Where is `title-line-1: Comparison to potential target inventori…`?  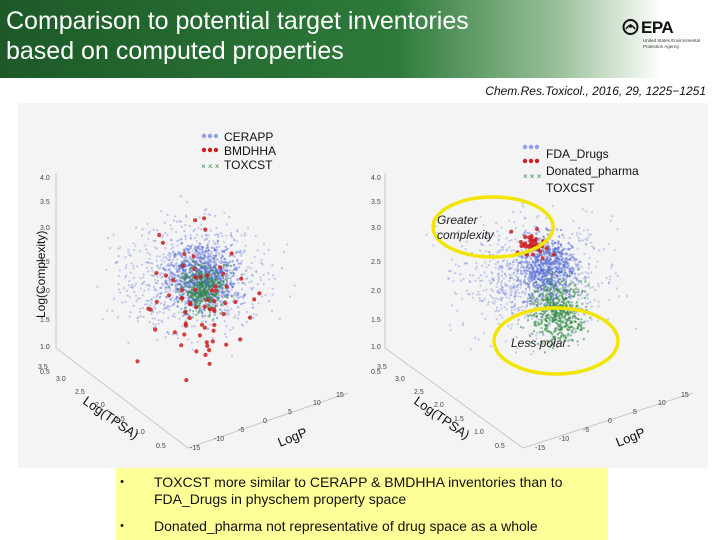 title-line-1: Comparison to potential target inventori… is located at coordinates (237, 21).